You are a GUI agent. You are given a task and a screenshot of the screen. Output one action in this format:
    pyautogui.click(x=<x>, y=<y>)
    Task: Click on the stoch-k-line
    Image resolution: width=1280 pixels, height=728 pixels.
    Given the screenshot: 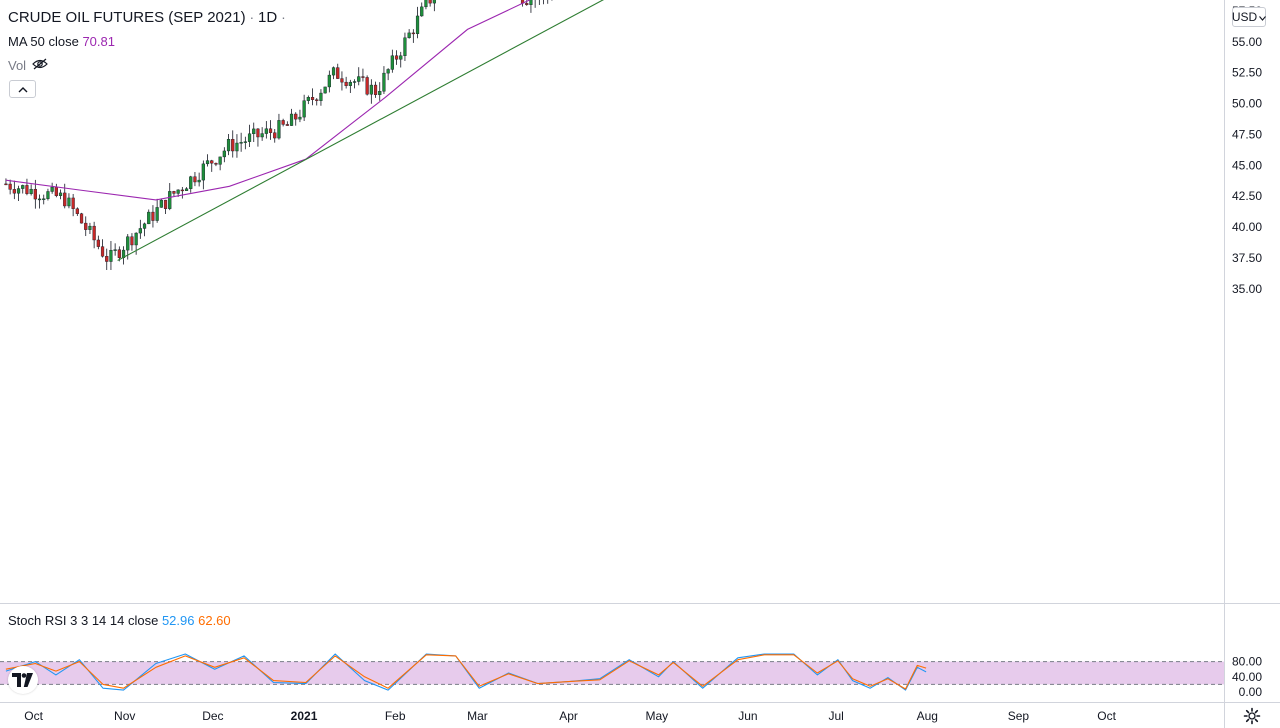 What is the action you would take?
    pyautogui.click(x=466, y=672)
    